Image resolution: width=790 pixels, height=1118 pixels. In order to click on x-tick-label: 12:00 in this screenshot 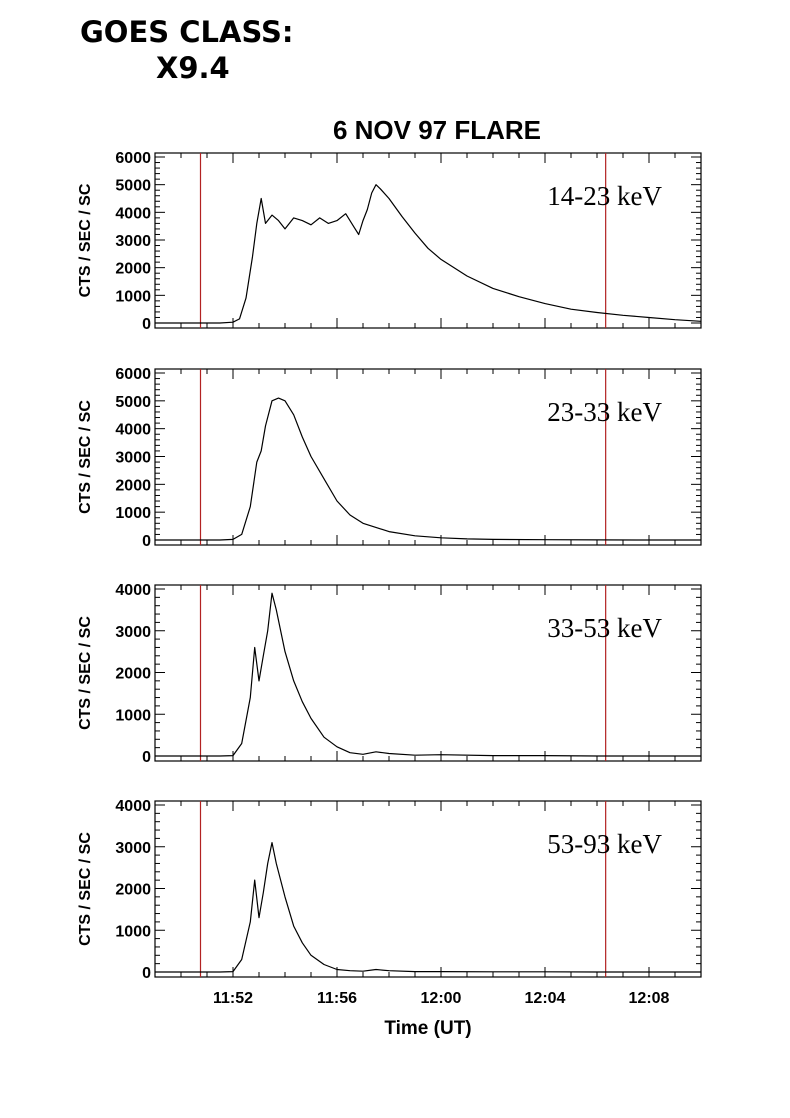, I will do `click(441, 998)`.